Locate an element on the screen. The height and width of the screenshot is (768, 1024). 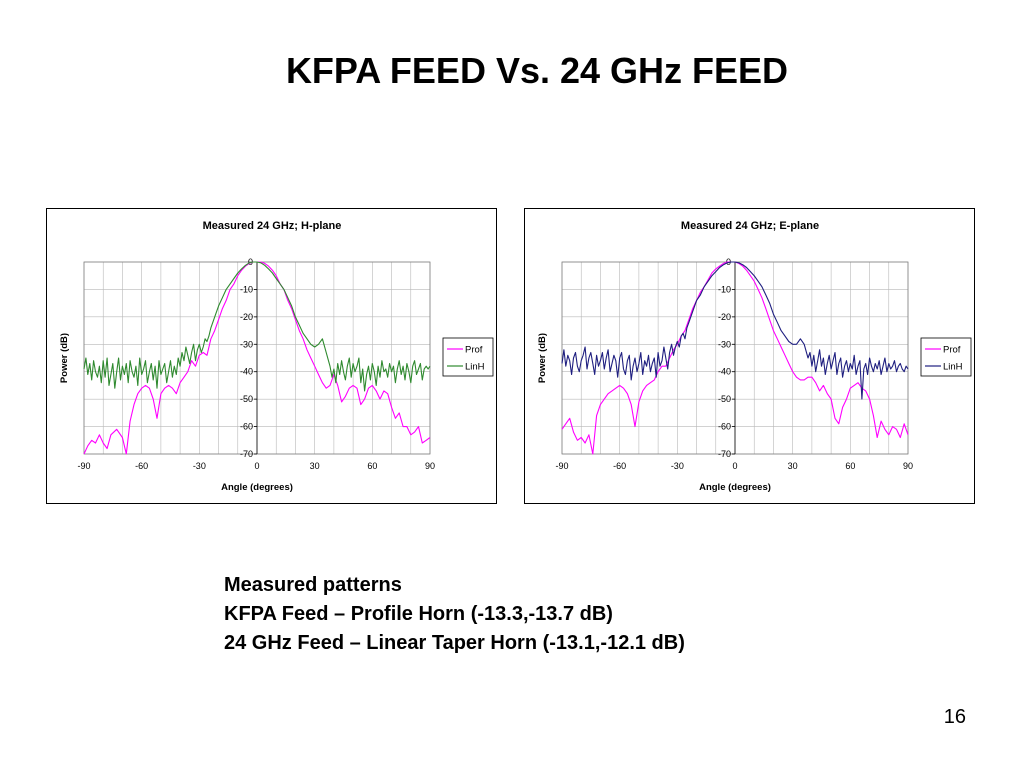
c0-y-axis-title: Power (dB) is located at coordinates (64, 358).